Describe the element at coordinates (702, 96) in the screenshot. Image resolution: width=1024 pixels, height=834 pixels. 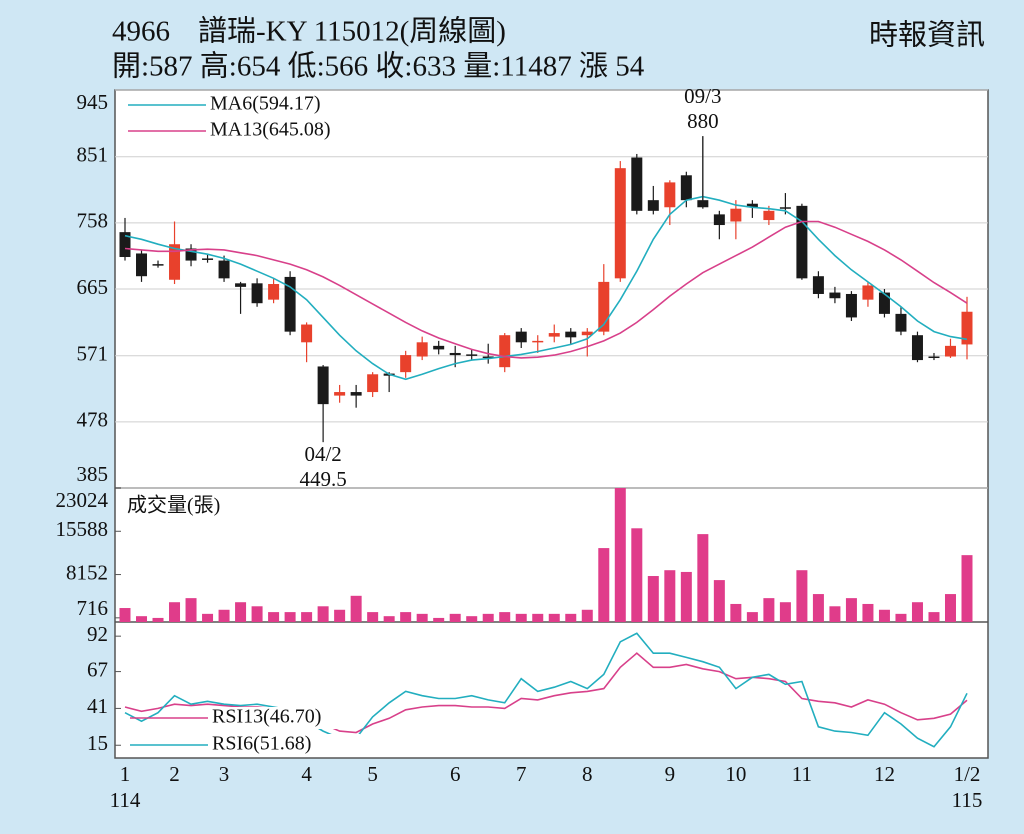
I see `annotation-date: 09/3` at that location.